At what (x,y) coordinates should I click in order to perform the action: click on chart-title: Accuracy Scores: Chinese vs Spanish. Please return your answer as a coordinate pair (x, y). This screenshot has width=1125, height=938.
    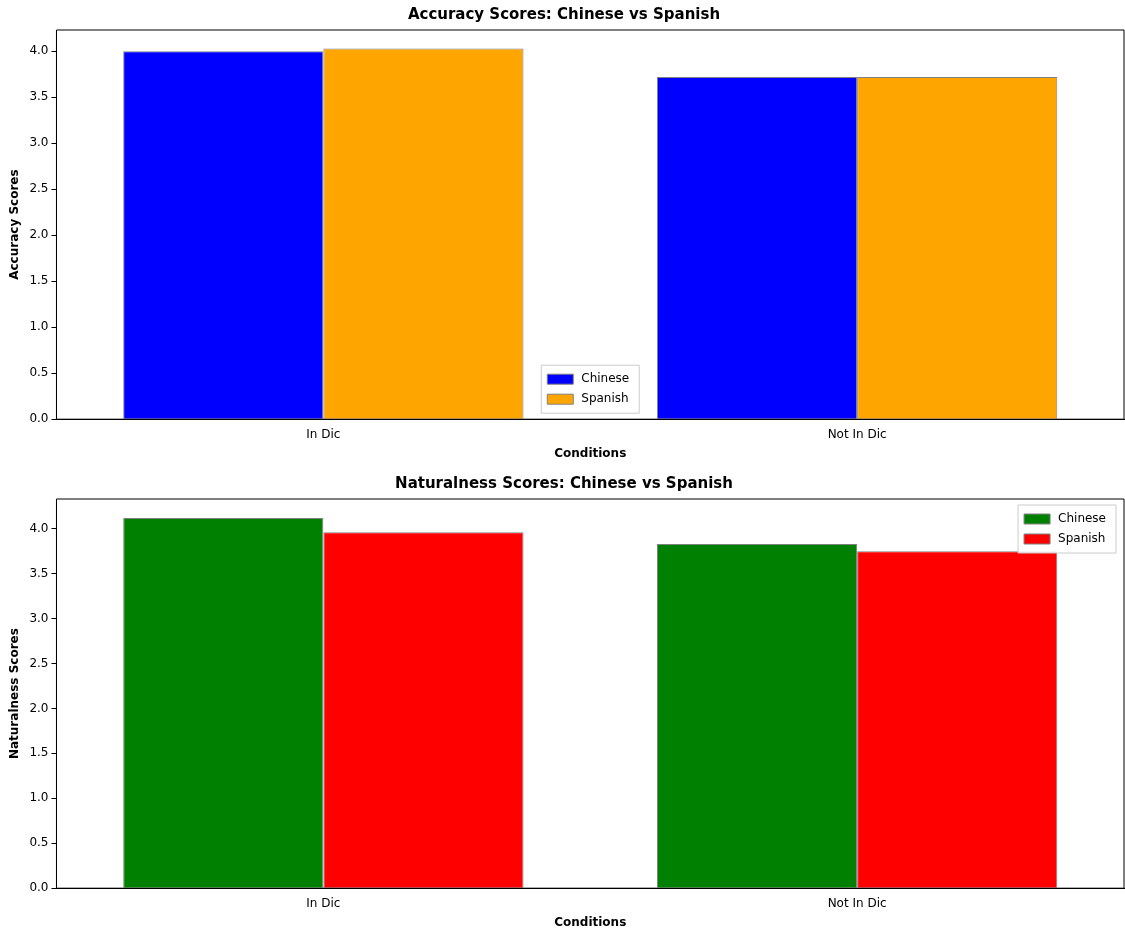
    Looking at the image, I should click on (564, 13).